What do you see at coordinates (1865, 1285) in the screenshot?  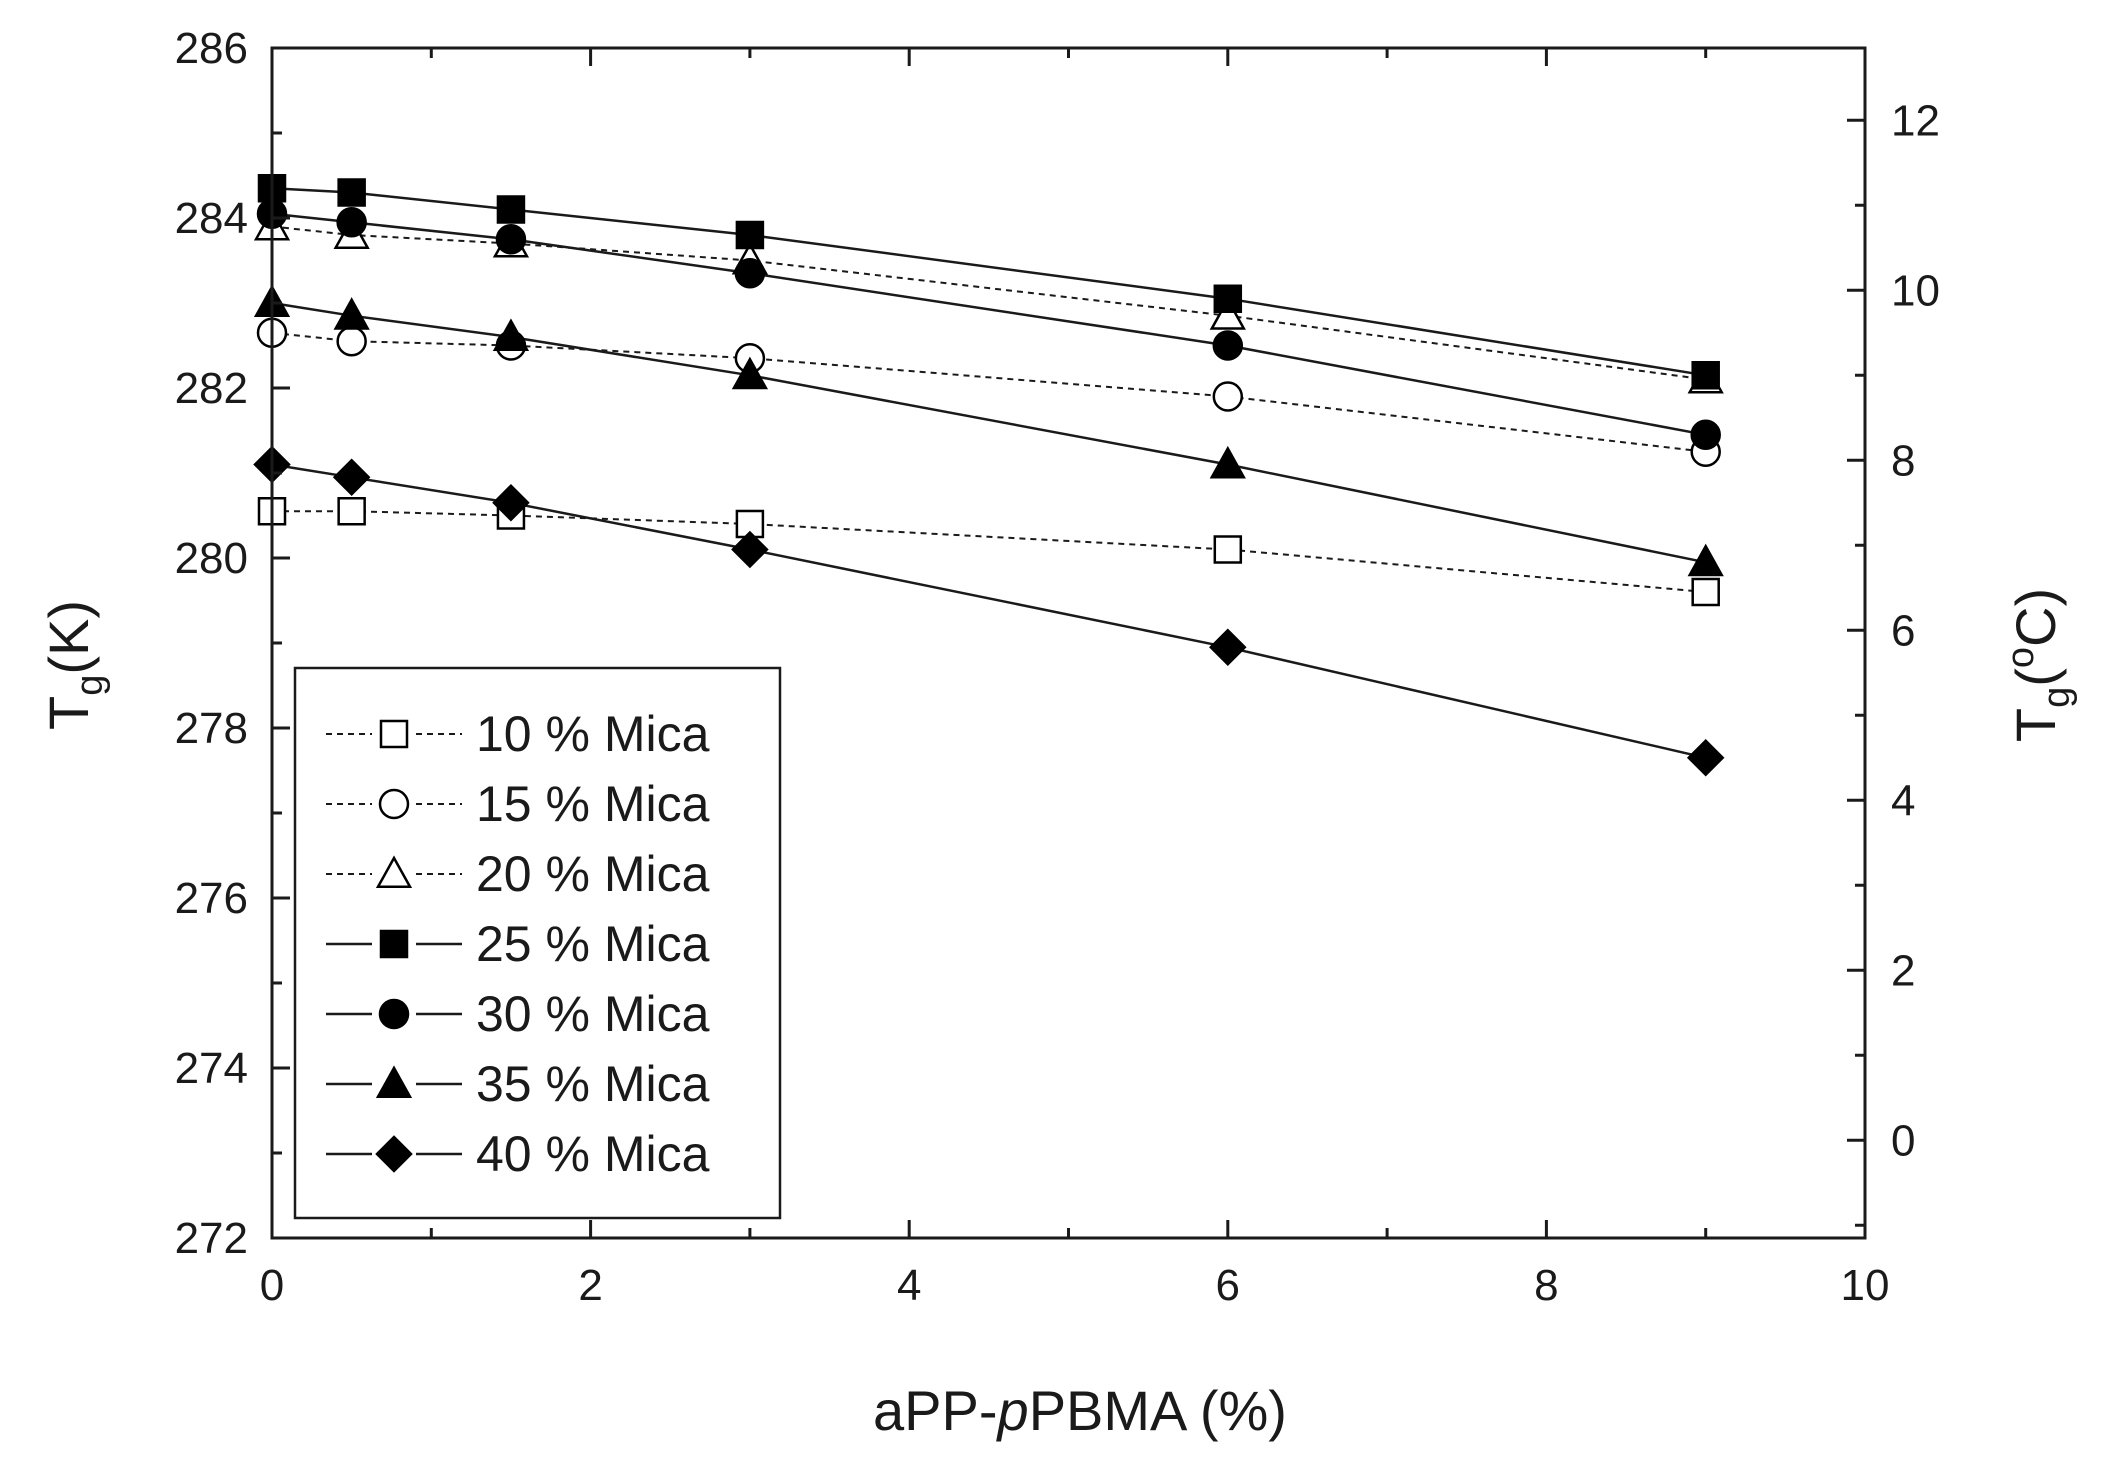 I see `x-tick-label: 10` at bounding box center [1865, 1285].